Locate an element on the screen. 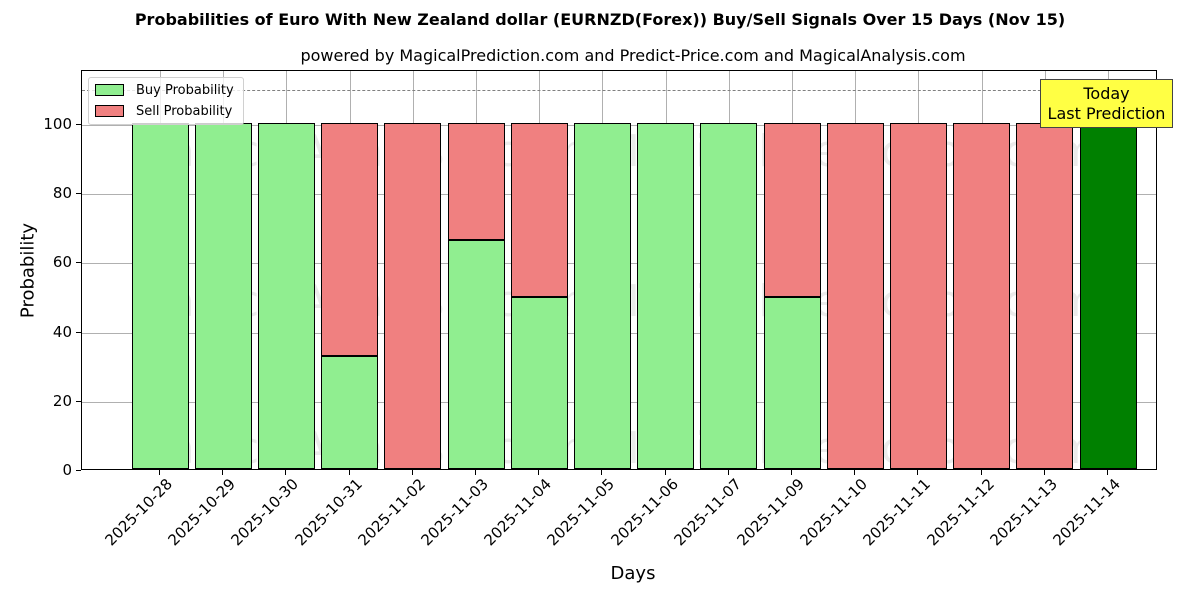  x-tick-label: 2025-11-10 is located at coordinates (834, 512).